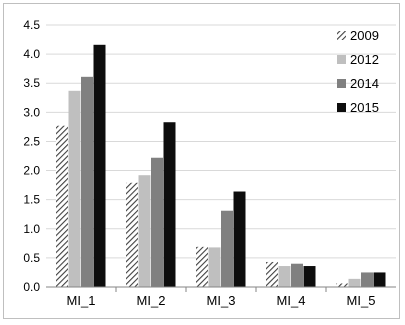 This screenshot has height=325, width=405. What do you see at coordinates (31, 258) in the screenshot?
I see `y-tick-label: 0.5` at bounding box center [31, 258].